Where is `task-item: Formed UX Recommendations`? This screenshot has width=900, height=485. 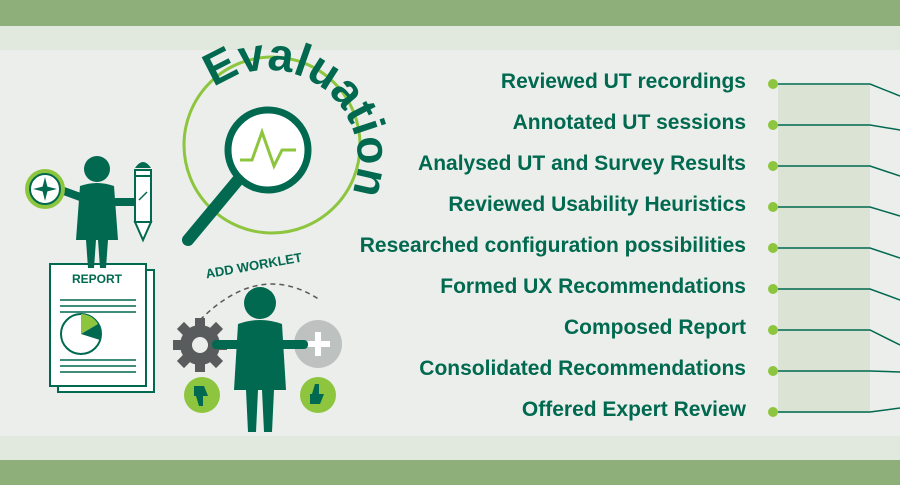
task-item: Formed UX Recommendations is located at coordinates (593, 286).